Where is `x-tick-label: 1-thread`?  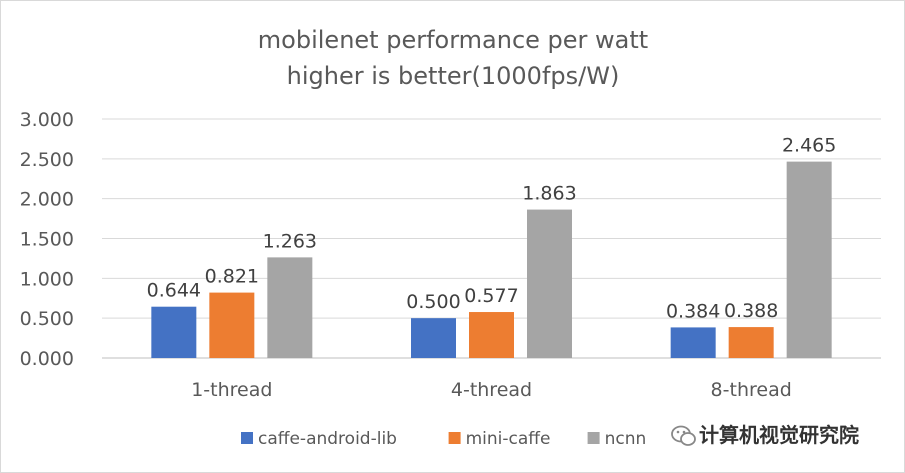 x-tick-label: 1-thread is located at coordinates (231, 390).